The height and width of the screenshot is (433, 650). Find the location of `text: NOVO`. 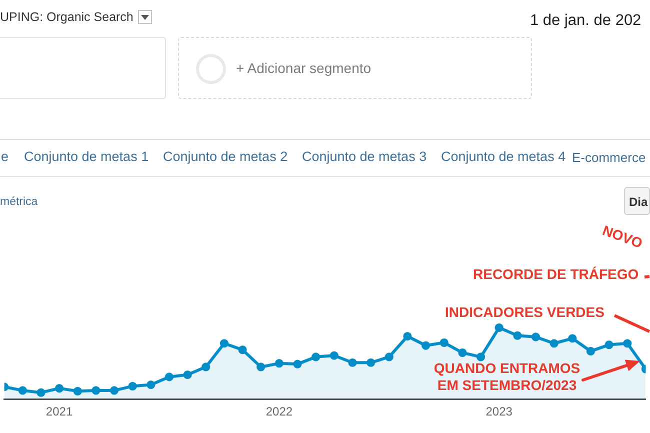

text: NOVO is located at coordinates (622, 237).